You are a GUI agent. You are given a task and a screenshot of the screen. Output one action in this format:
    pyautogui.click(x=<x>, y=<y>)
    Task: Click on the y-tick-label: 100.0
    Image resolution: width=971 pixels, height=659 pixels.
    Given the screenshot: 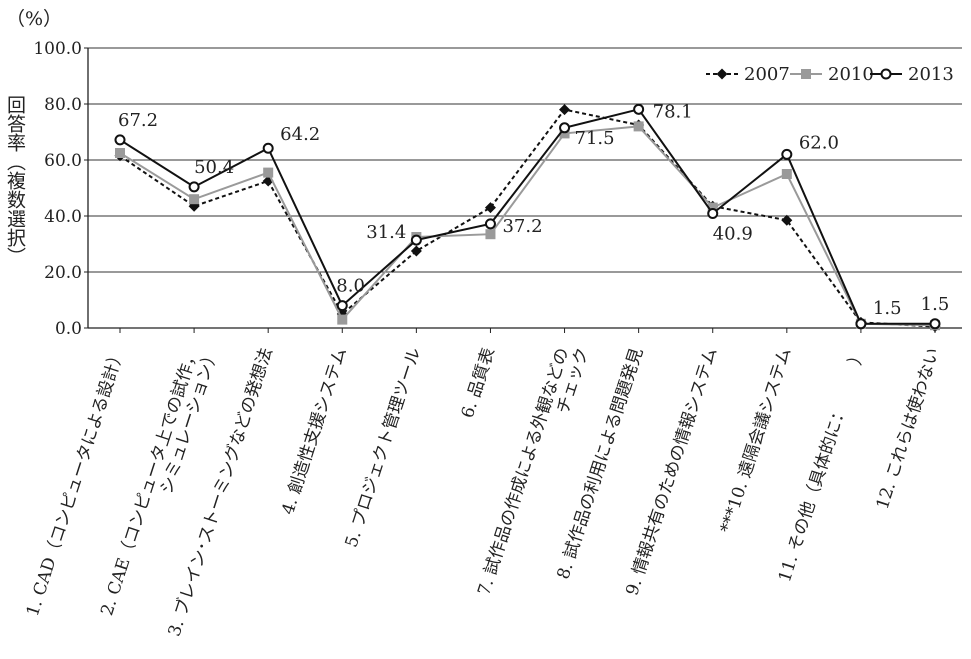 What is the action you would take?
    pyautogui.click(x=57, y=49)
    